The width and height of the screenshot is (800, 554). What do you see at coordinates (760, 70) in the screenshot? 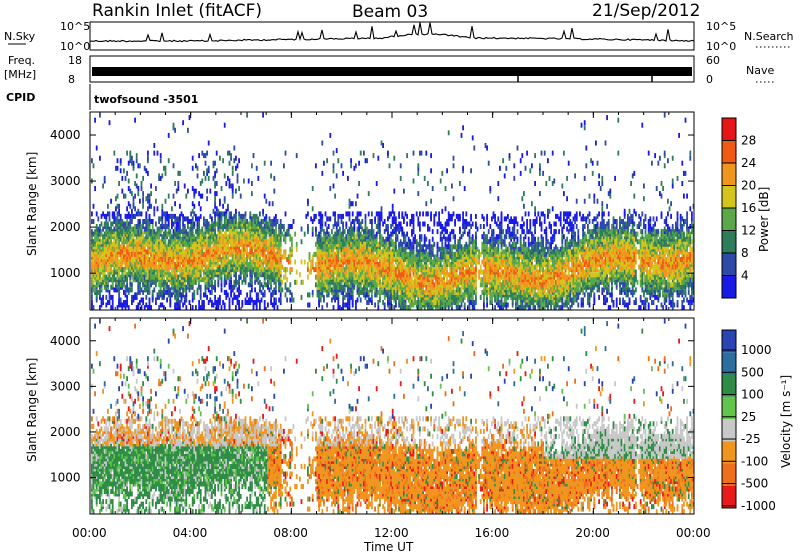
I see `nave-label: Nave` at bounding box center [760, 70].